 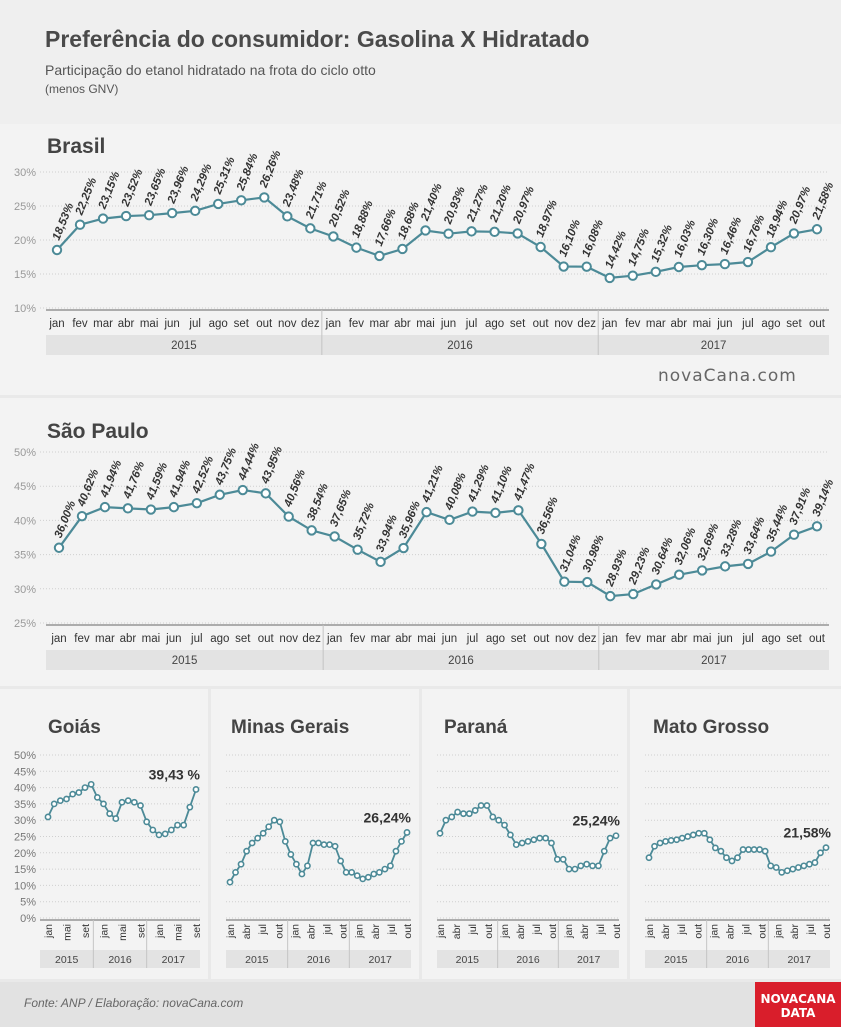 What do you see at coordinates (800, 206) in the screenshot?
I see `brasil-data-label: 20,97%` at bounding box center [800, 206].